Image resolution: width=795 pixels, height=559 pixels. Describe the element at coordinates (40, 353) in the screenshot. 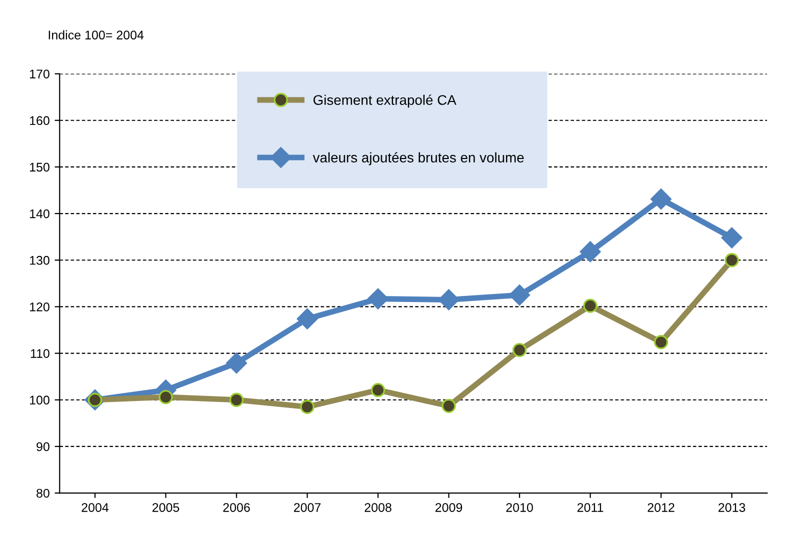

I see `y-tick-label: 110` at that location.